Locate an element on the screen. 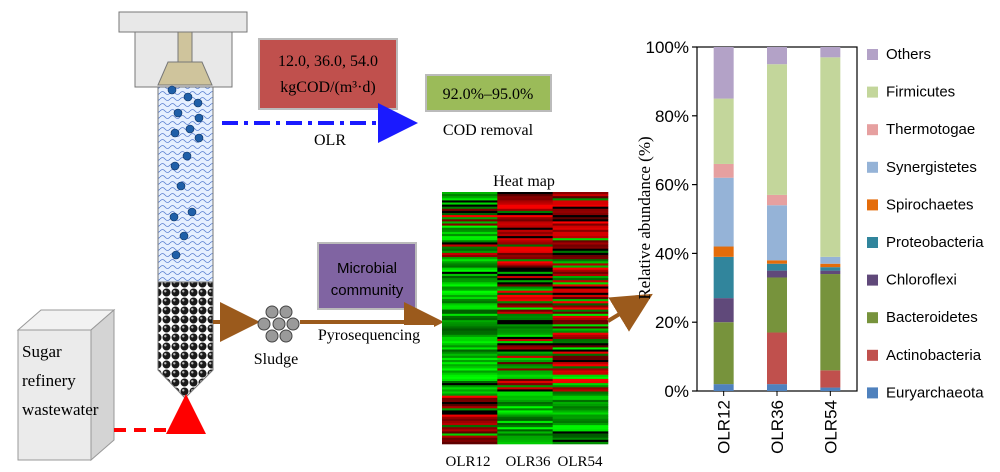  bar-segment-spirochaetes-olr54 is located at coordinates (830, 265).